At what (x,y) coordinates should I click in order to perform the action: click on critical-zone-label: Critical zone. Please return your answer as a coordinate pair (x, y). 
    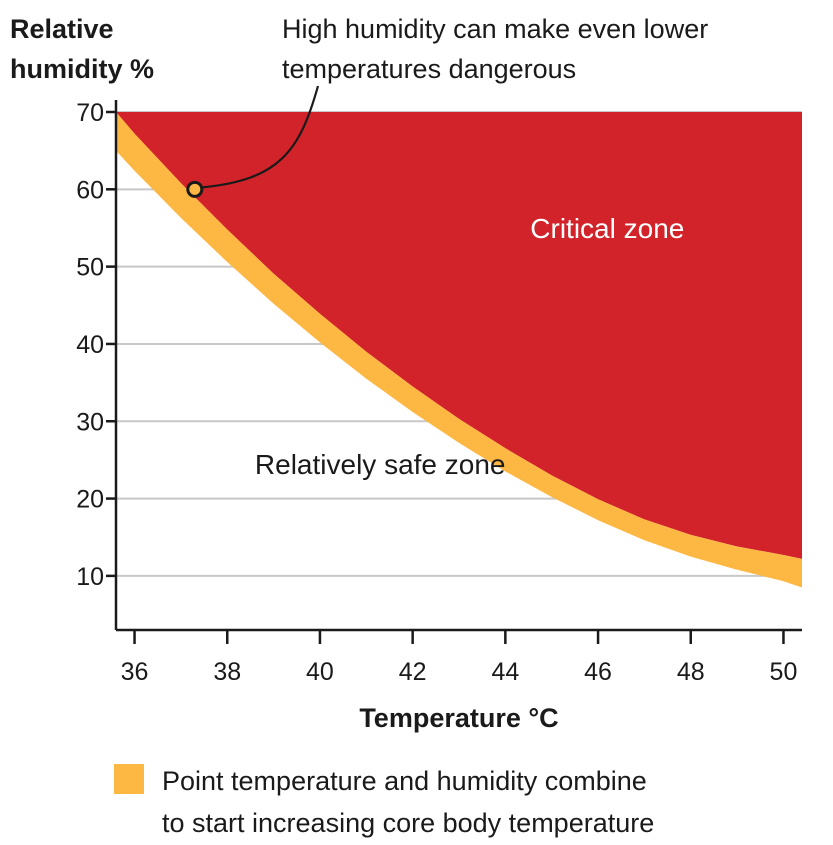
    Looking at the image, I should click on (607, 228).